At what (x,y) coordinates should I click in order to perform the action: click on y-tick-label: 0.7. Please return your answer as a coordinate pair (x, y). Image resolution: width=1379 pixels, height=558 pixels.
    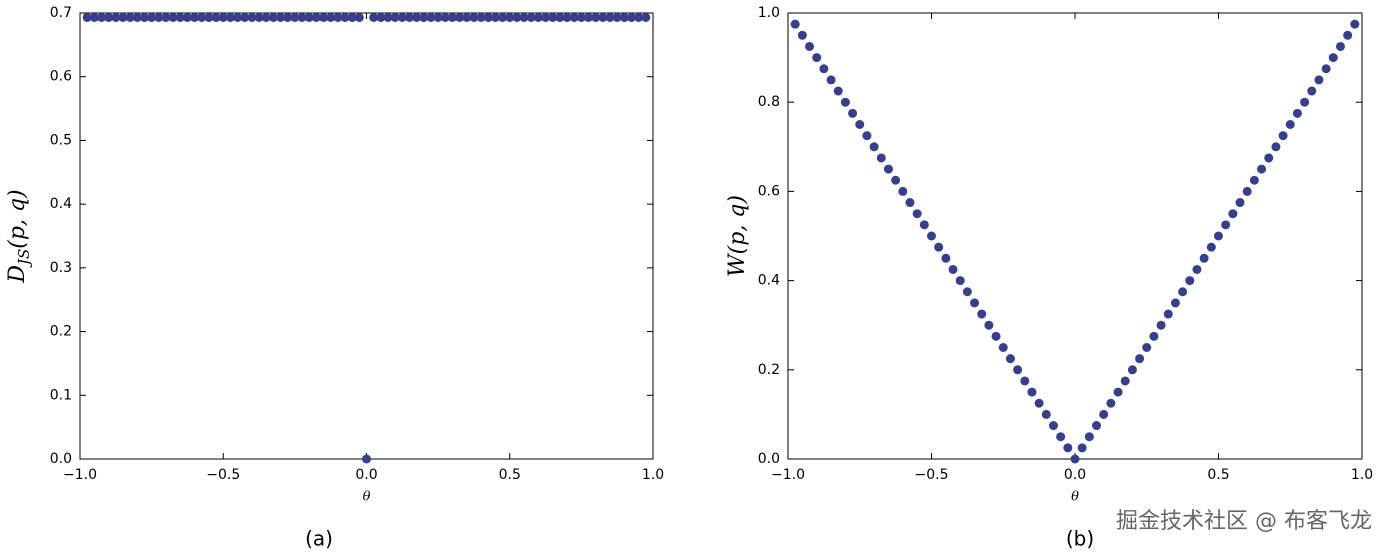
    Looking at the image, I should click on (61, 13).